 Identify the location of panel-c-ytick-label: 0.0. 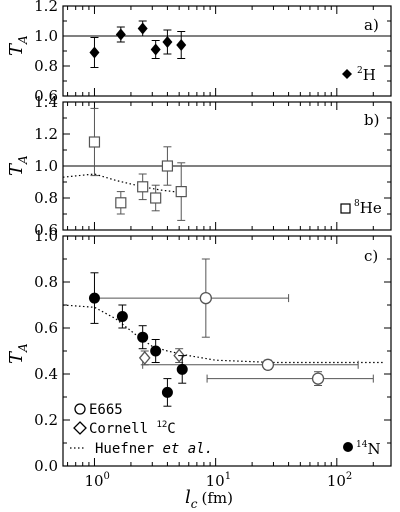
(46, 466).